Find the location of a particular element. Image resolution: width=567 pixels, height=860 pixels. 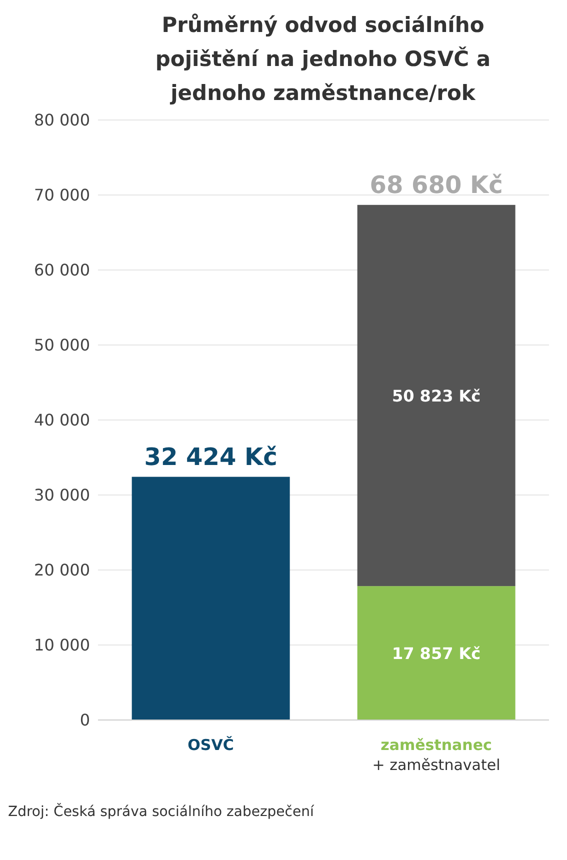

y-tick-label: 70 000 is located at coordinates (62, 195).